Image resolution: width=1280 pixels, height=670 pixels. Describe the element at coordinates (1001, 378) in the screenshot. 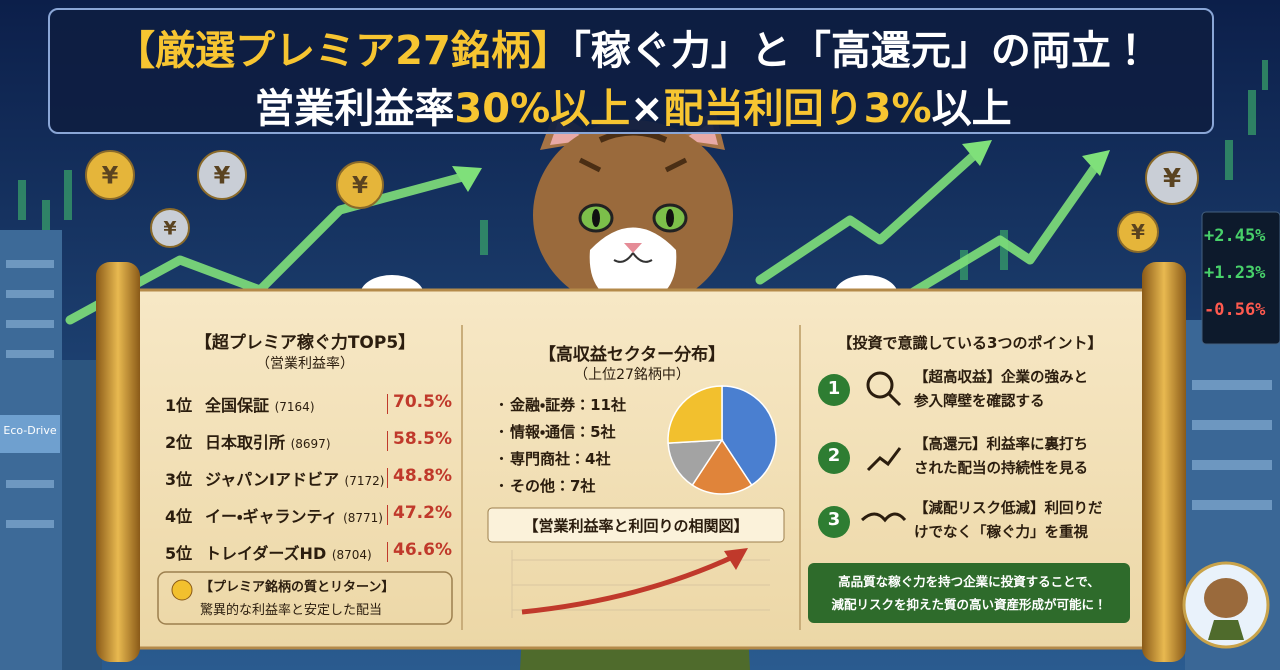

I see `point-text: 【超高収益】企業の強みと` at that location.